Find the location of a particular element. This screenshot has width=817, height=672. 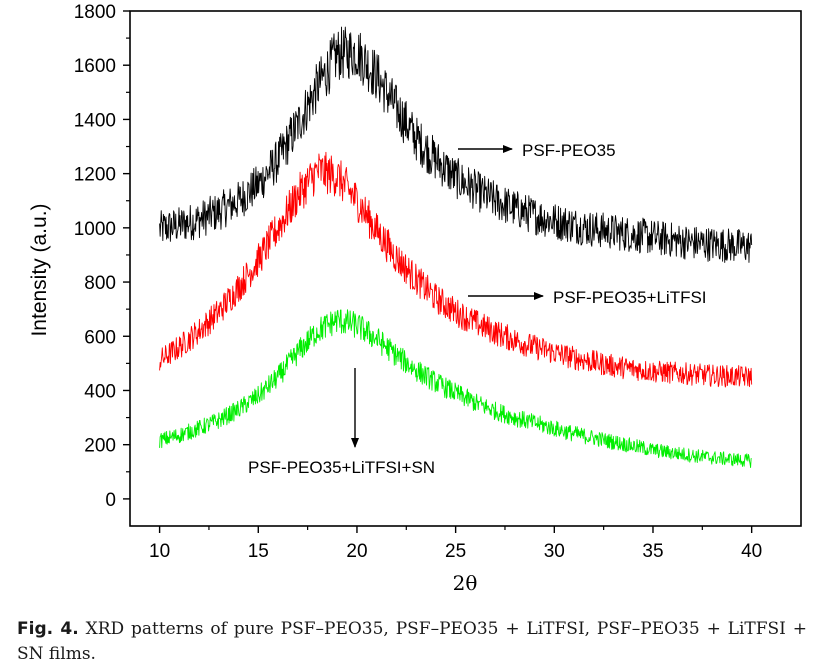

y-axis-title: Intensity (a.u.) is located at coordinates (39, 269).